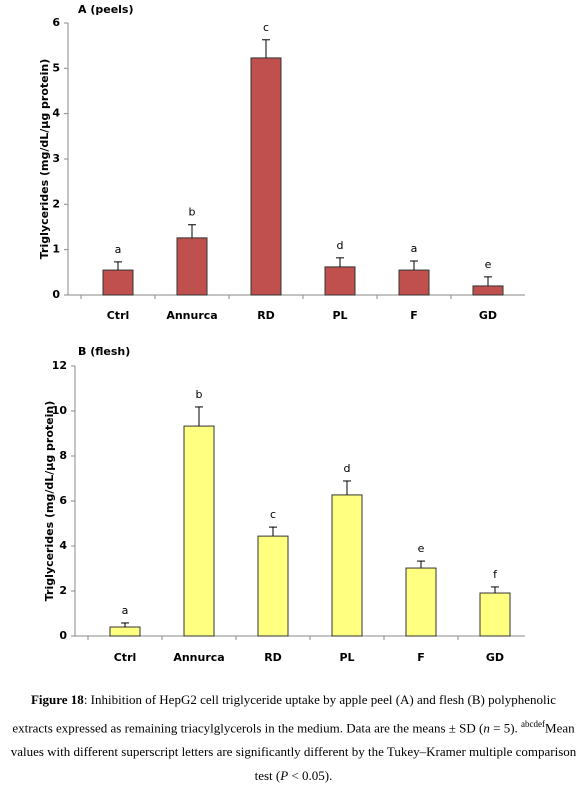 The image size is (587, 792). What do you see at coordinates (56, 158) in the screenshot?
I see `y-tick-label: 3` at bounding box center [56, 158].